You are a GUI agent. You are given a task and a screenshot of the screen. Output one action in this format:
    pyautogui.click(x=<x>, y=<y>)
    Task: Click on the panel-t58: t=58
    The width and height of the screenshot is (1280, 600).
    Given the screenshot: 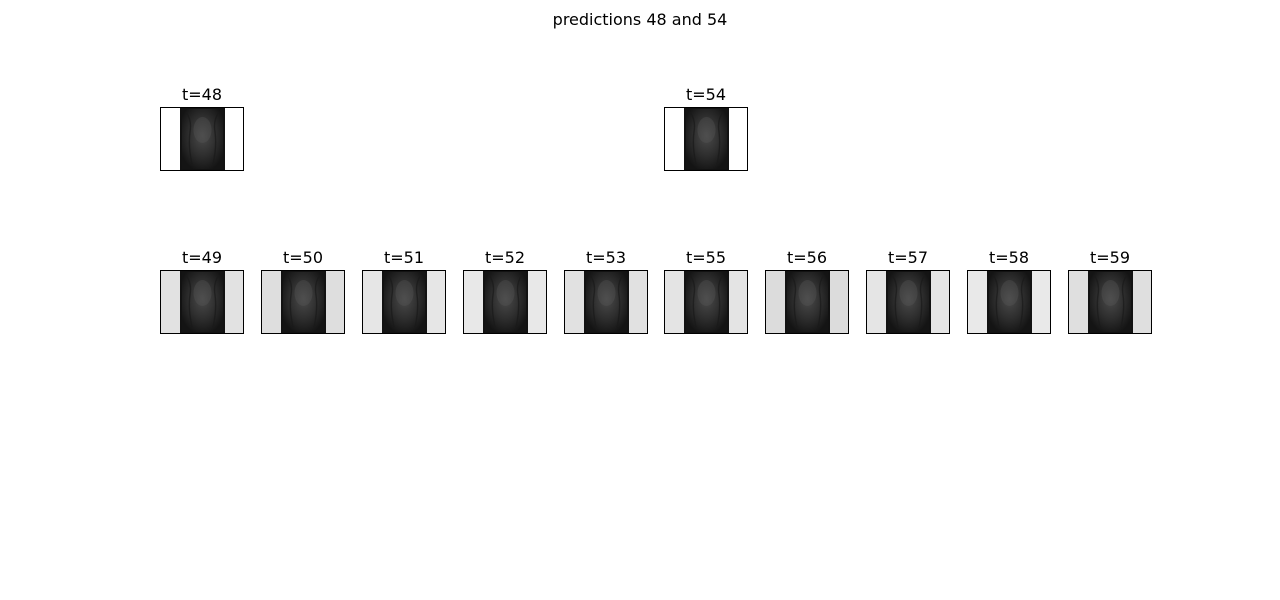 What is the action you would take?
    pyautogui.click(x=1009, y=296)
    